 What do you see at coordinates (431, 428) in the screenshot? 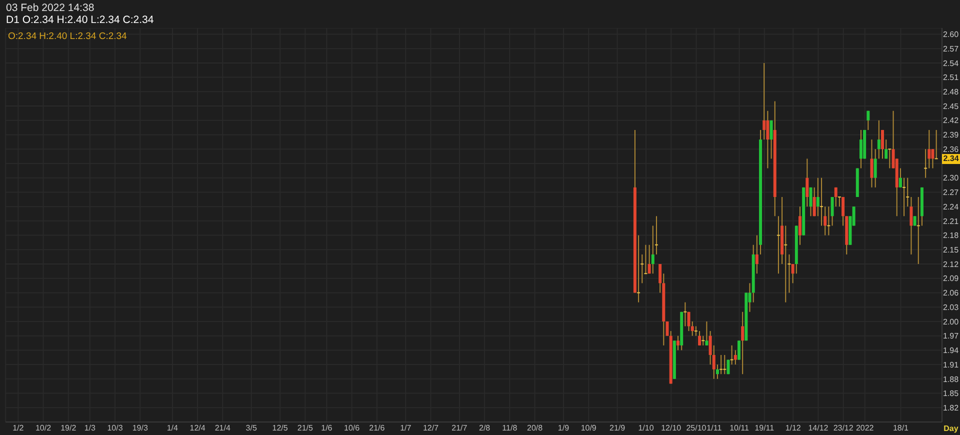
I see `x-tick-label: 12/7` at bounding box center [431, 428].